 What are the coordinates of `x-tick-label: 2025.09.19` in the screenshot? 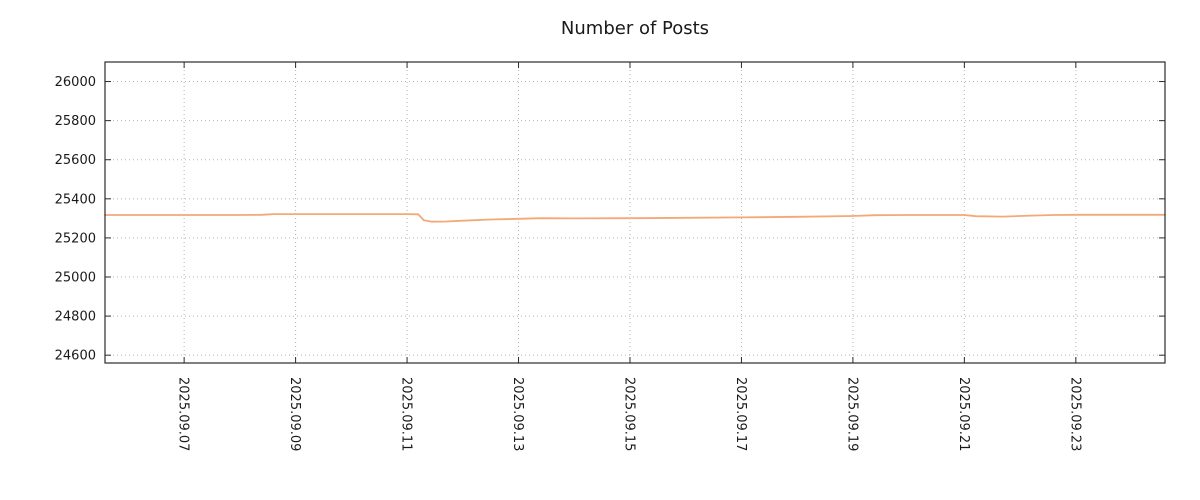 It's located at (851, 414).